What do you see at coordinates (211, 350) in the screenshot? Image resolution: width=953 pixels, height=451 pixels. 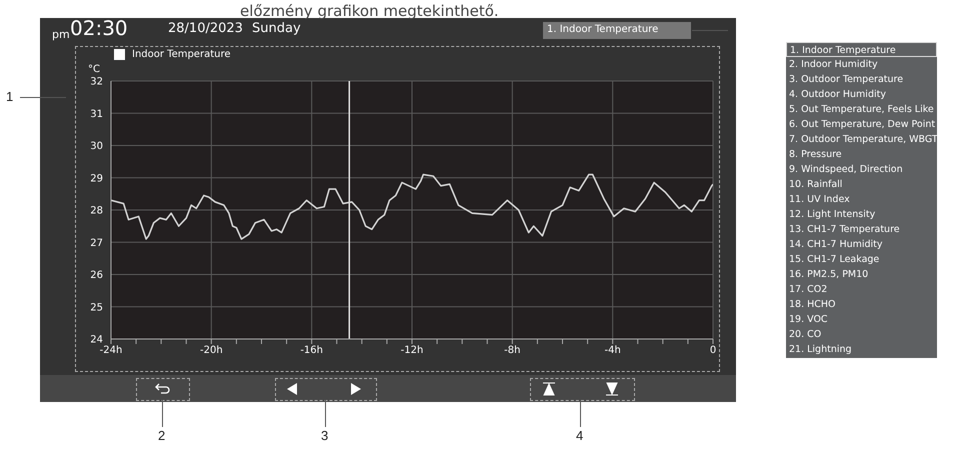 I see `x-tick-label: -20h` at bounding box center [211, 350].